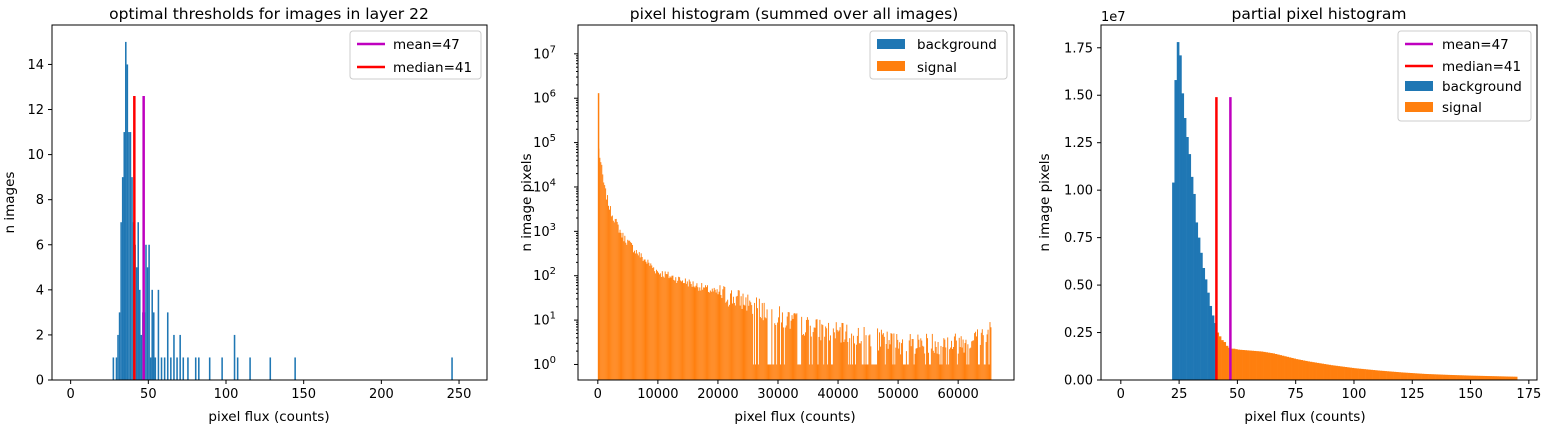 Image resolution: width=1546 pixels, height=427 pixels. What do you see at coordinates (938, 55) in the screenshot?
I see `panel2-legend: background signal` at bounding box center [938, 55].